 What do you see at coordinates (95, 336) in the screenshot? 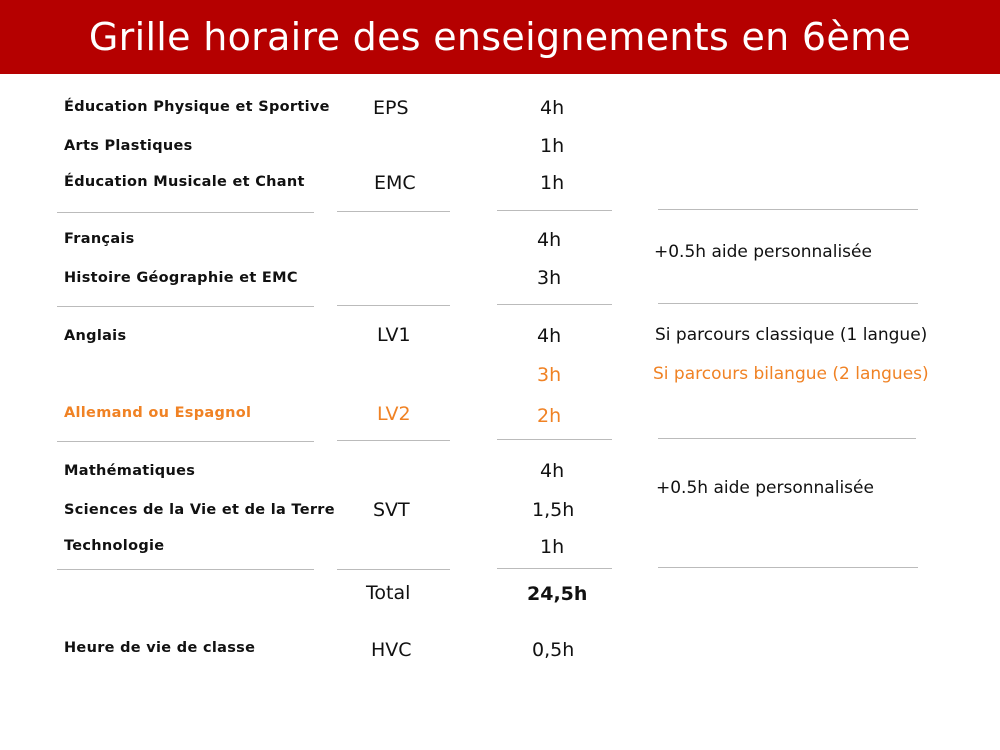
I see `subject-anglais: Anglais` at bounding box center [95, 336].